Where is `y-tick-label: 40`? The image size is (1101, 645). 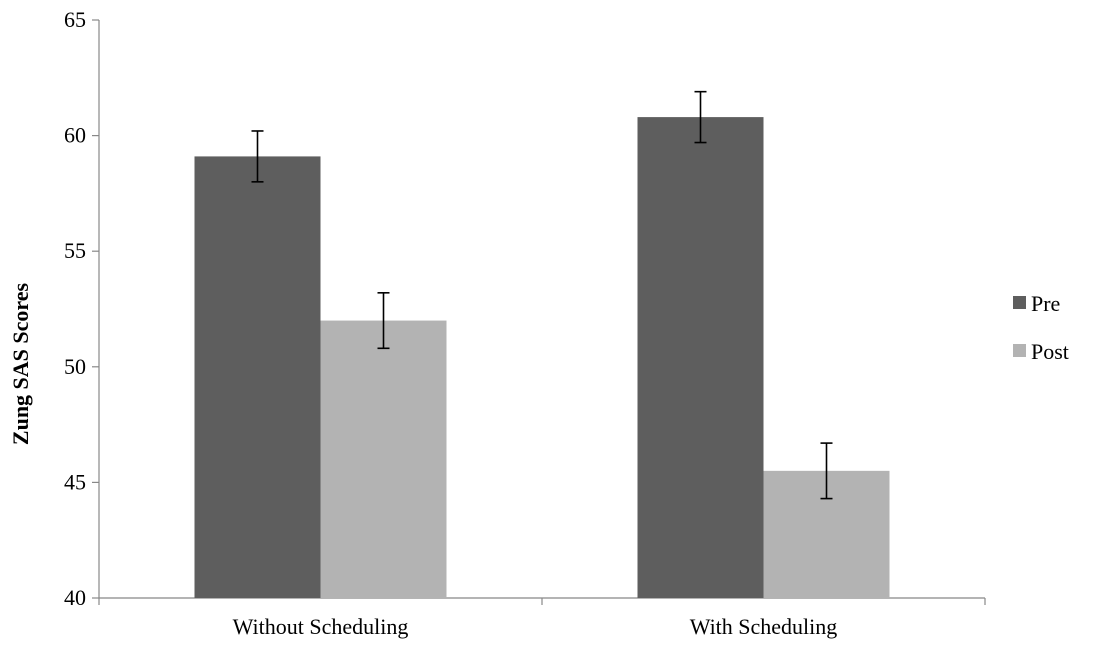
y-tick-label: 40 is located at coordinates (75, 597).